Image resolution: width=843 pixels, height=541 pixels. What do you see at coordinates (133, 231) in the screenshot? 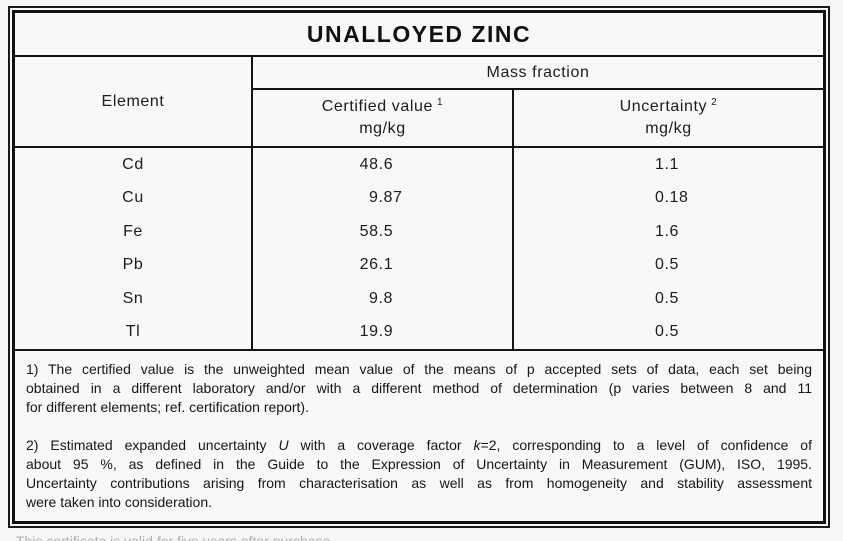
I see `element-cell: Fe` at bounding box center [133, 231].